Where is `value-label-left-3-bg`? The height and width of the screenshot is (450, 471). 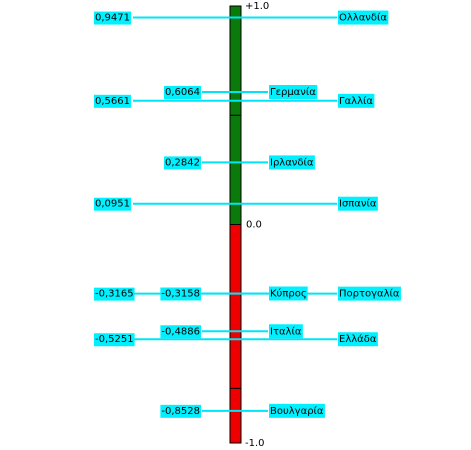 value-label-left-3-bg is located at coordinates (114, 294).